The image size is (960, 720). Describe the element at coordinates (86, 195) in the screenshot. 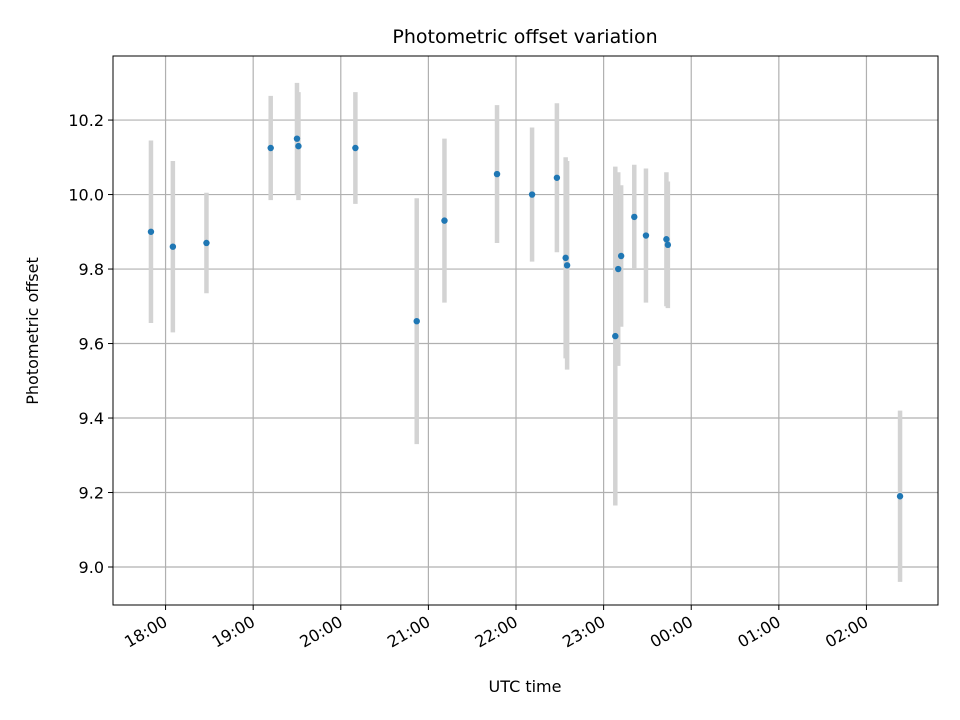

I see `y-tick-label: 10.0` at that location.